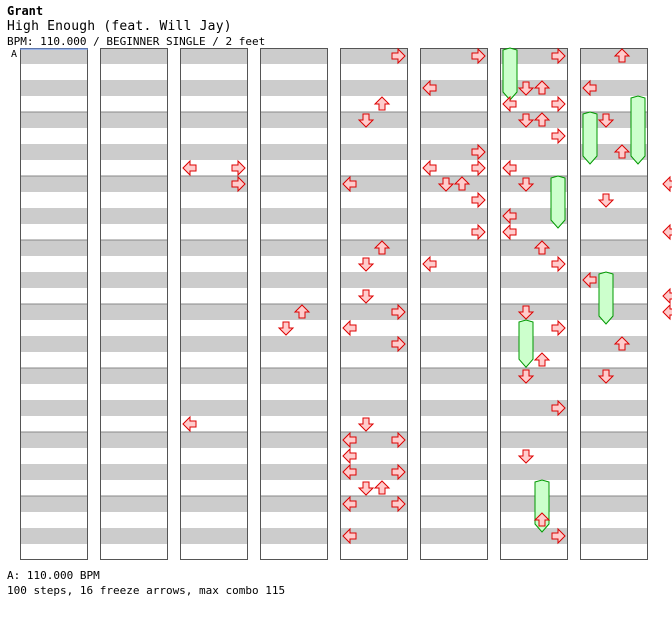 Image resolution: width=672 pixels, height=620 pixels. What do you see at coordinates (638, 130) in the screenshot?
I see `freeze-arrow-right` at bounding box center [638, 130].